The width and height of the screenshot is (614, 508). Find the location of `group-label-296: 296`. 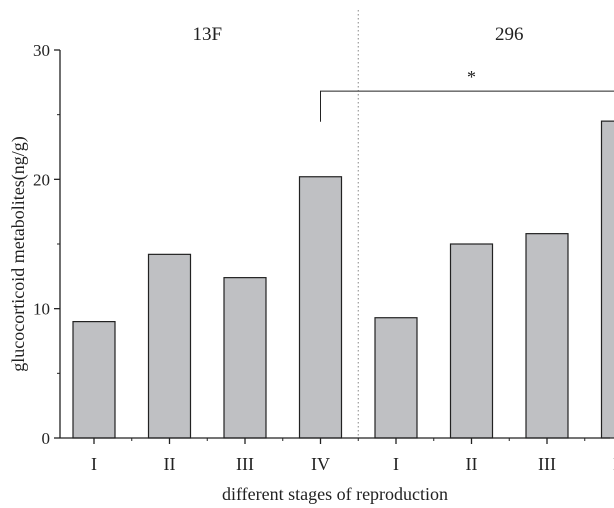

group-label-296: 296 is located at coordinates (509, 34).